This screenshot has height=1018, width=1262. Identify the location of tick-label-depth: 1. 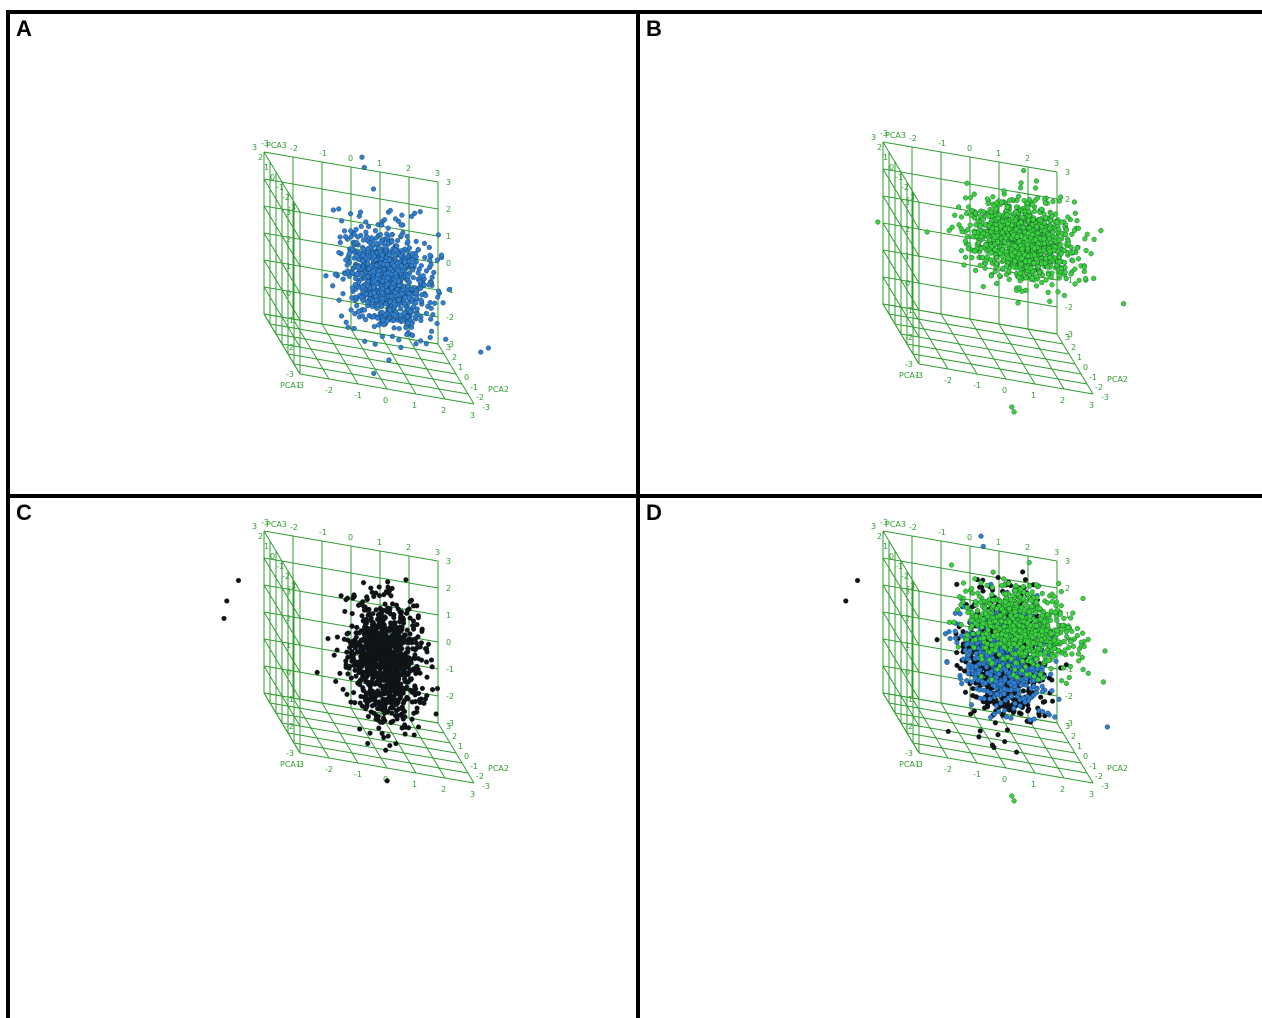
(266, 546).